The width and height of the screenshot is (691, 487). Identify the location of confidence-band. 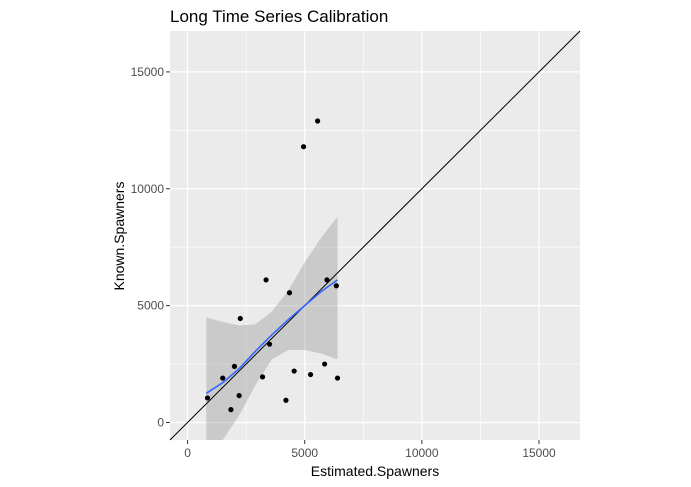
(272, 328).